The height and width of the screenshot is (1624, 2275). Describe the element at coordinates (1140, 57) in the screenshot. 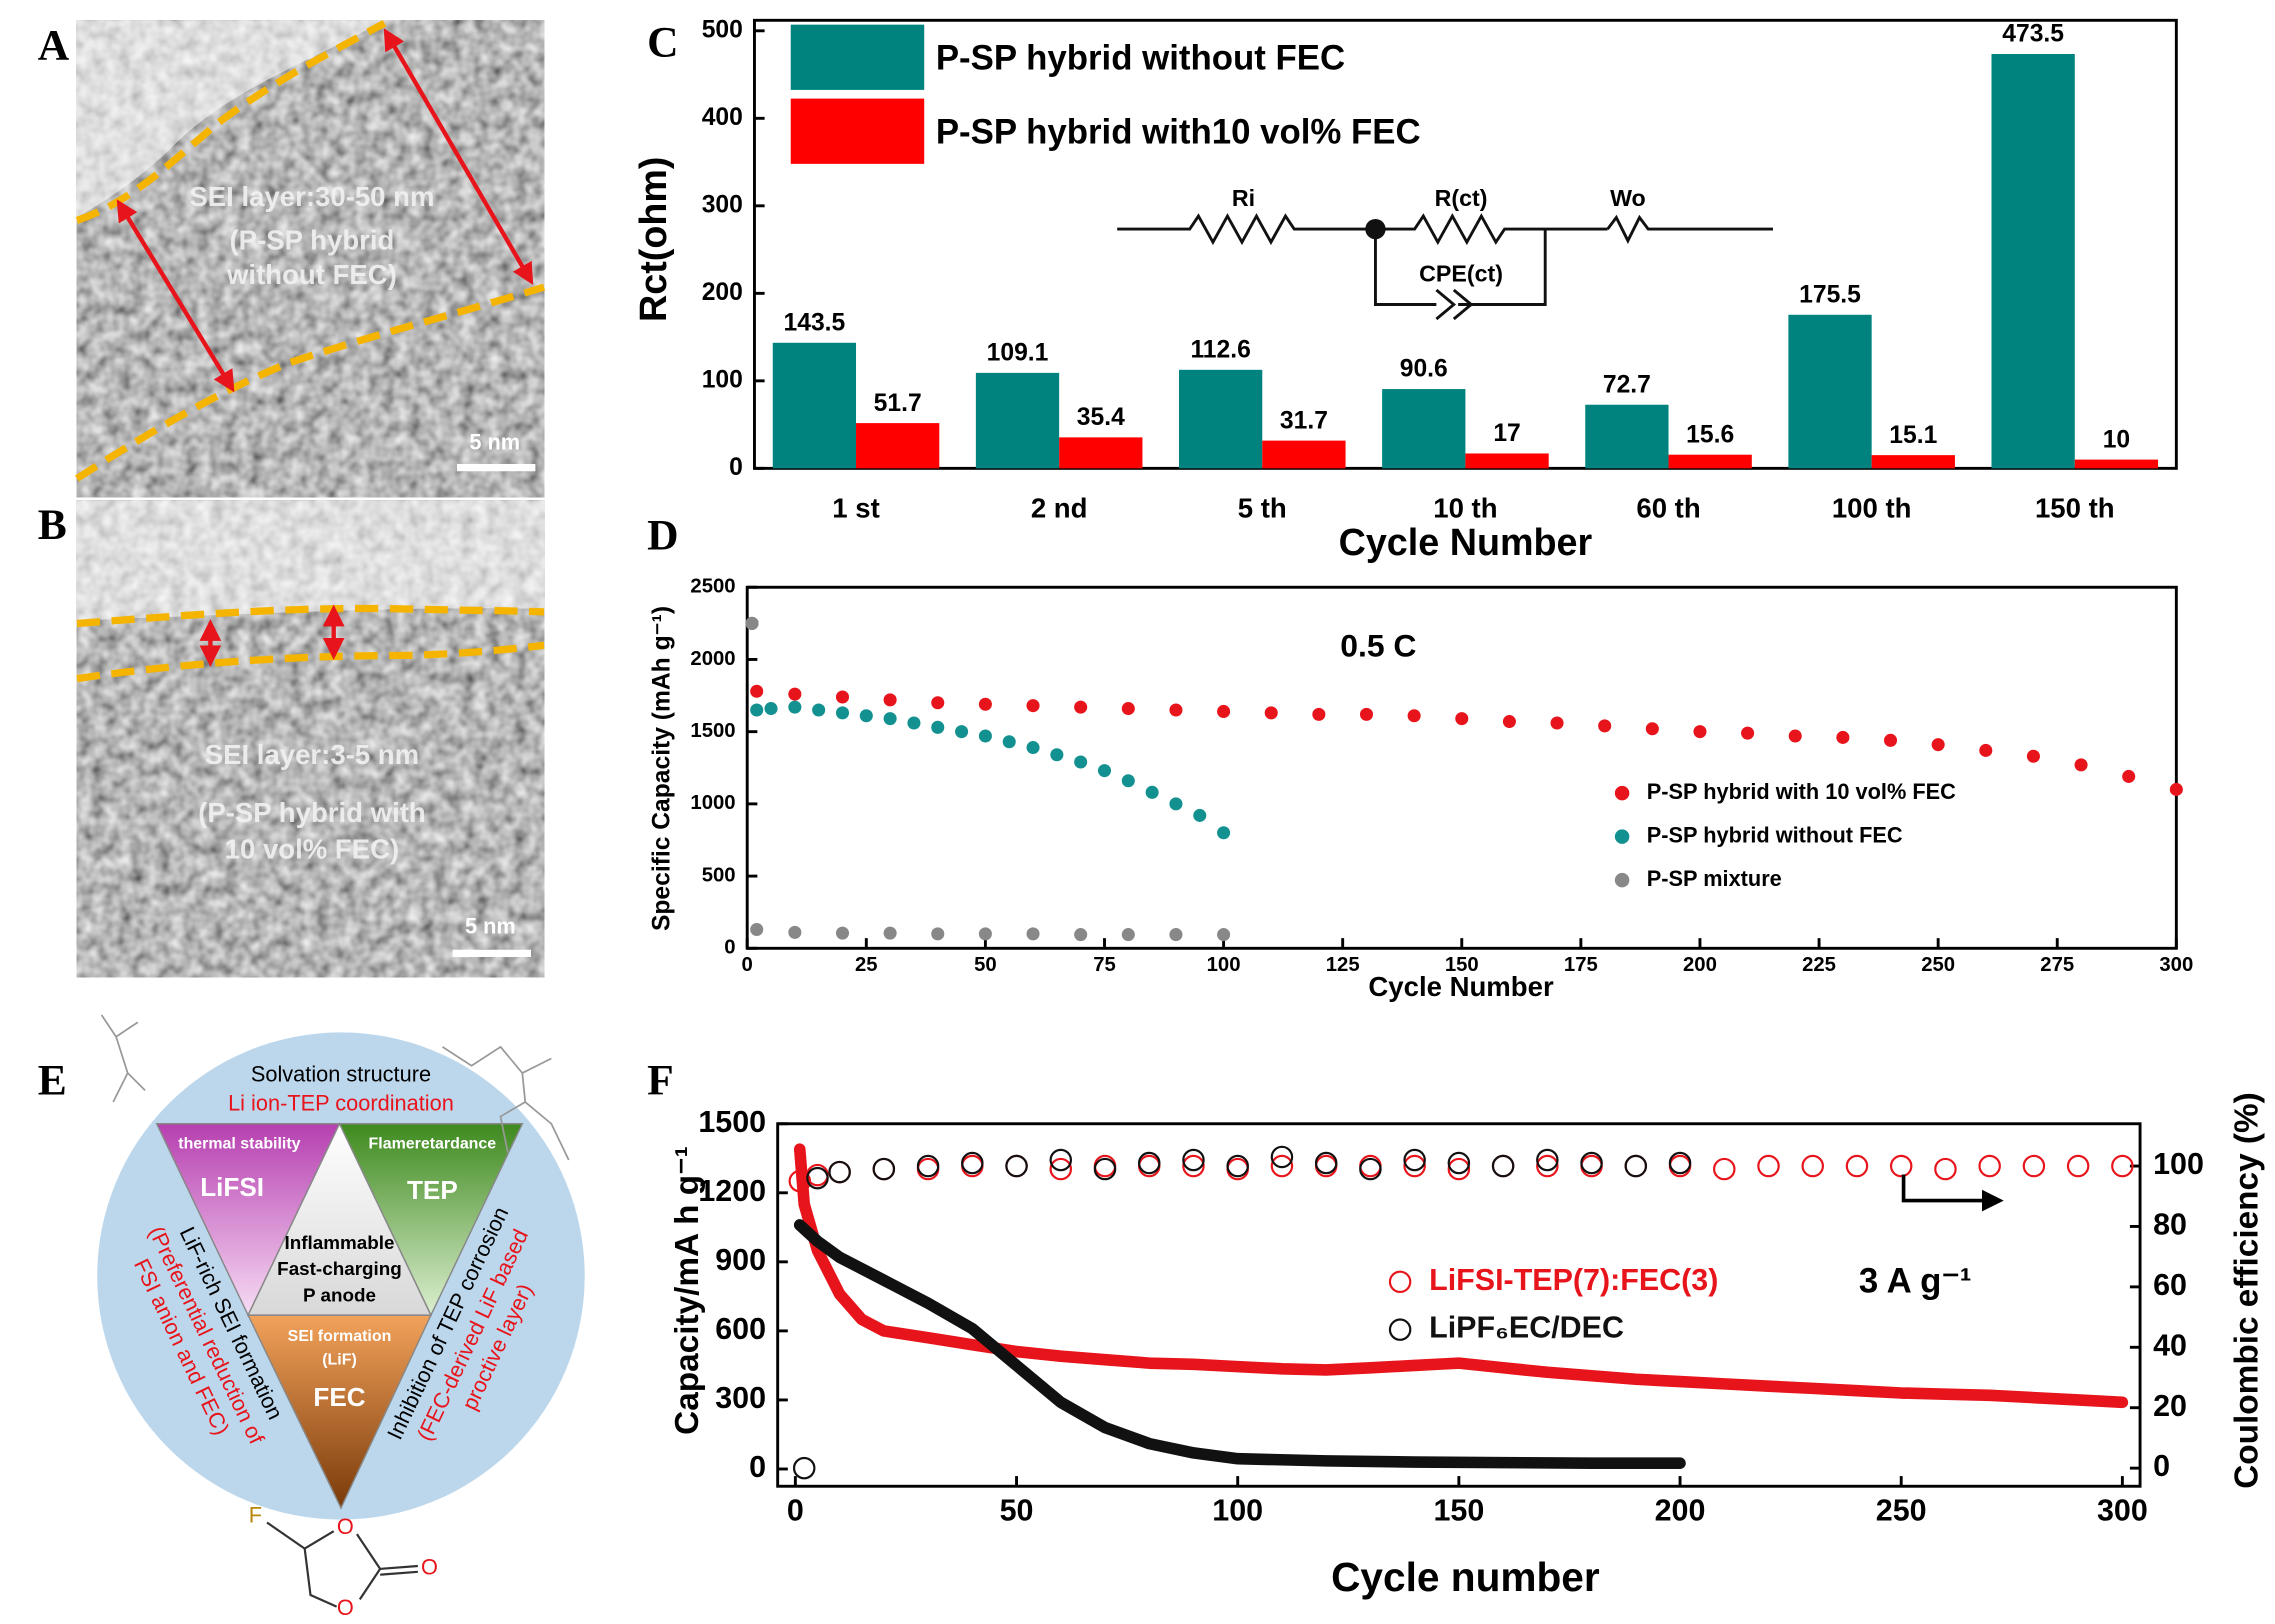

I see `legend-label: P-SP hybrid without FEC` at that location.